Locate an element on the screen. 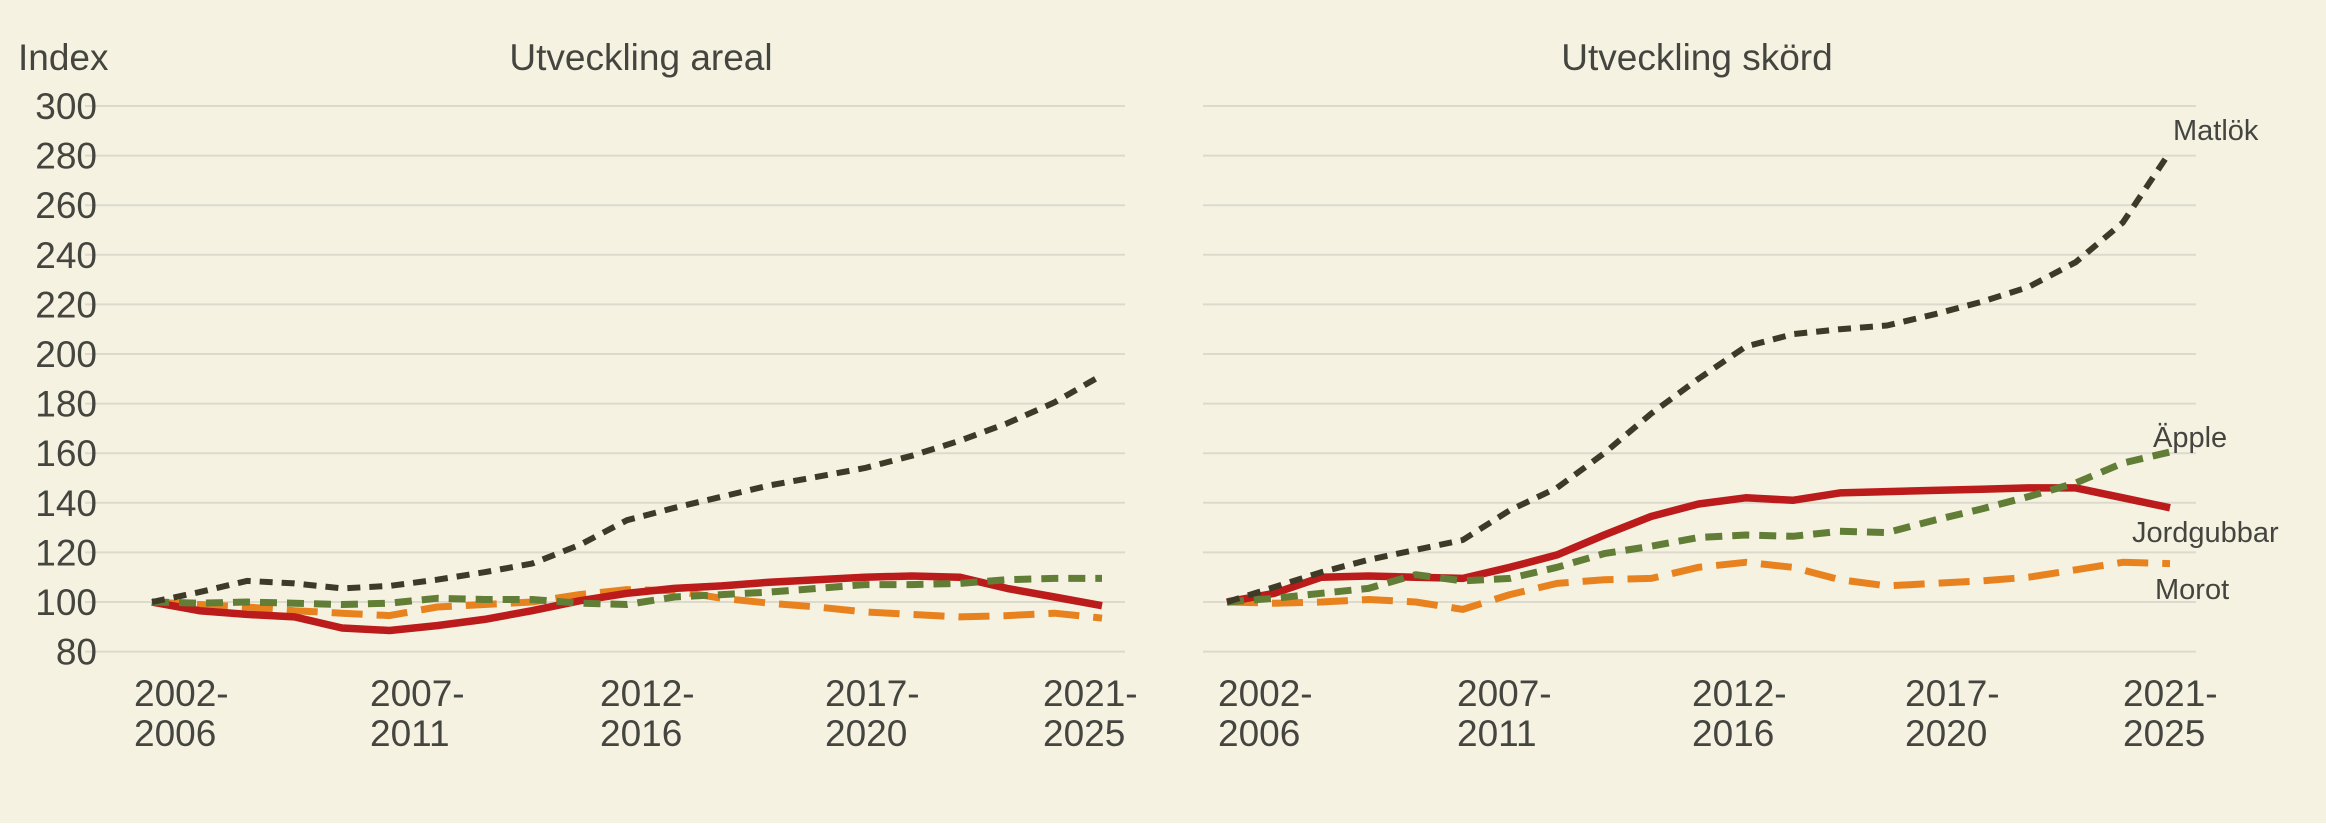  y-axis-tick-label: 80 is located at coordinates (76, 652).